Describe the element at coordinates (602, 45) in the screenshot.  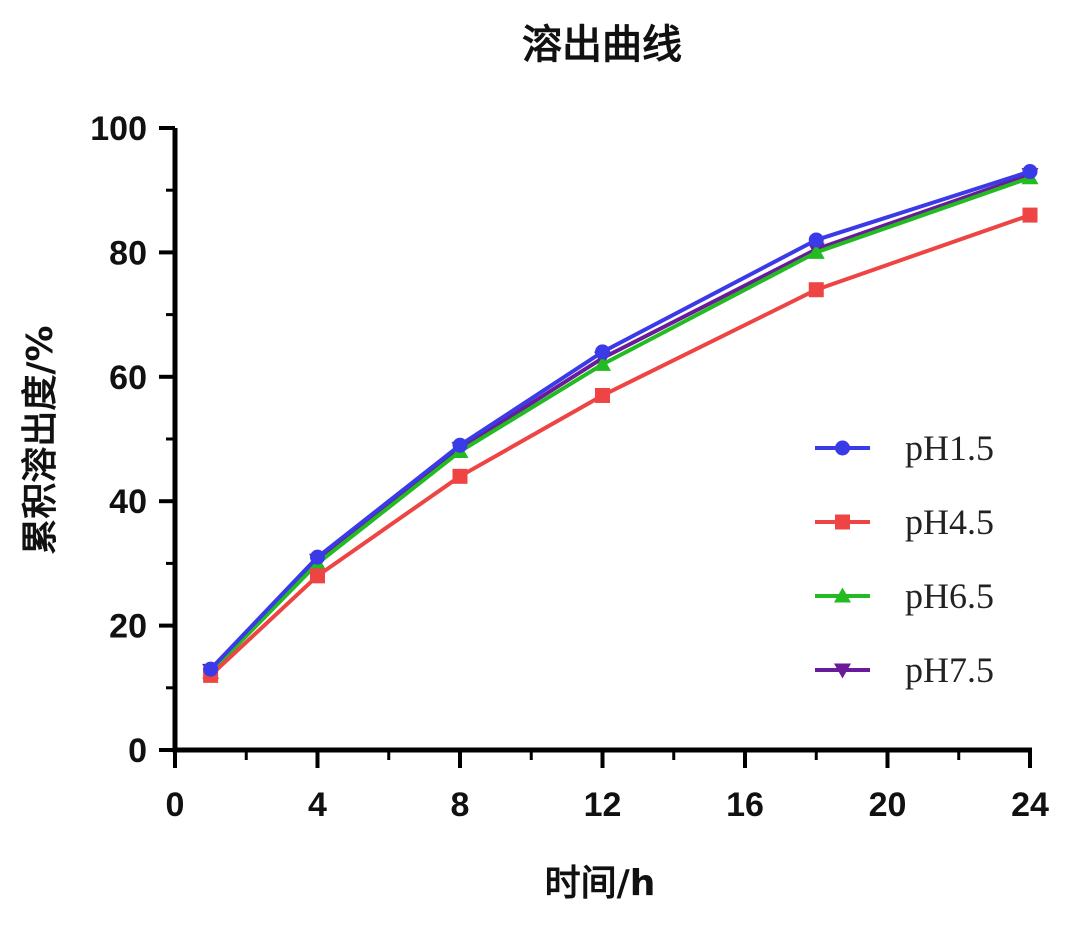
I see `chart-title: 溶出曲线` at that location.